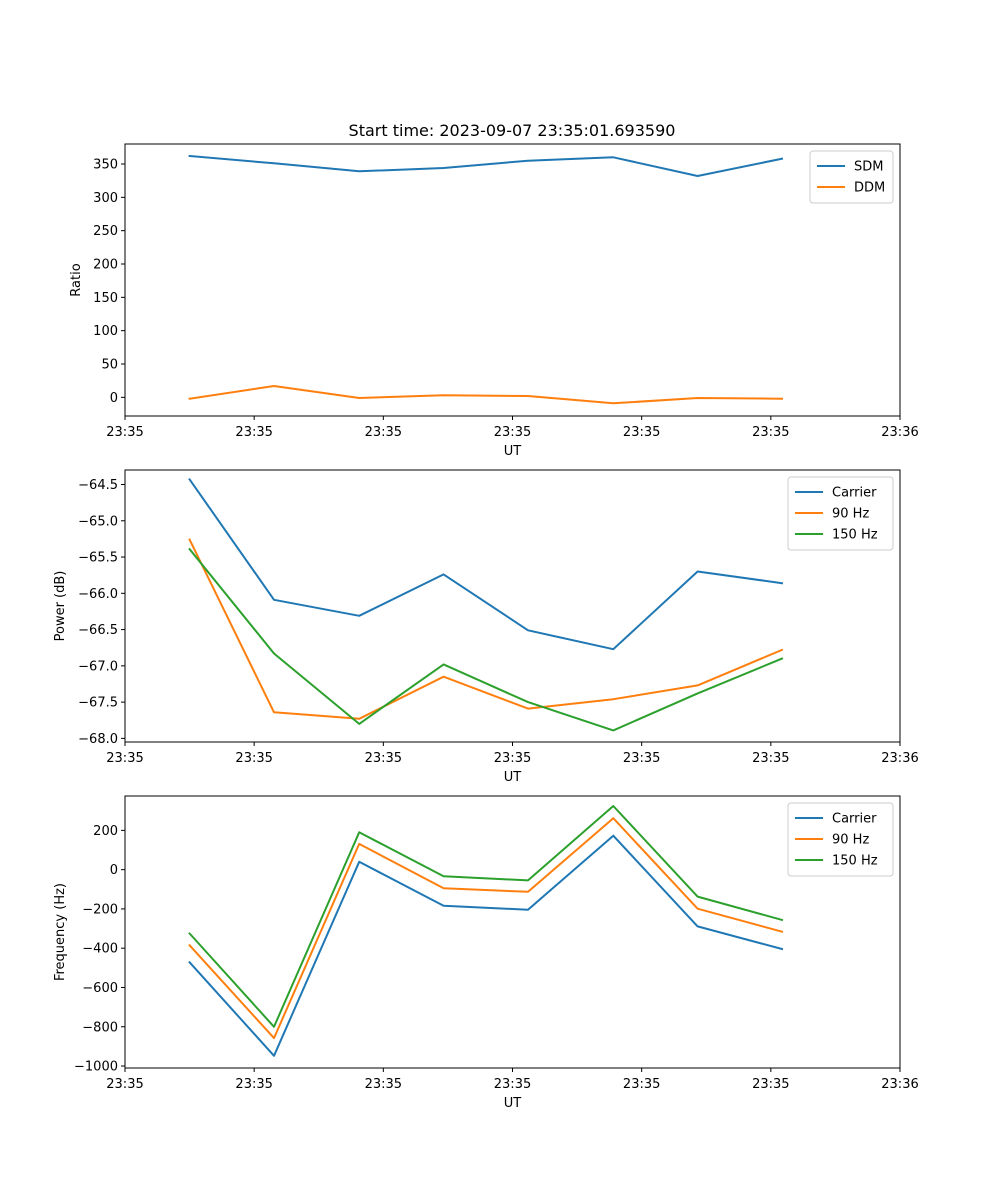  I want to click on y-axis-label: Power (dB), so click(60, 606).